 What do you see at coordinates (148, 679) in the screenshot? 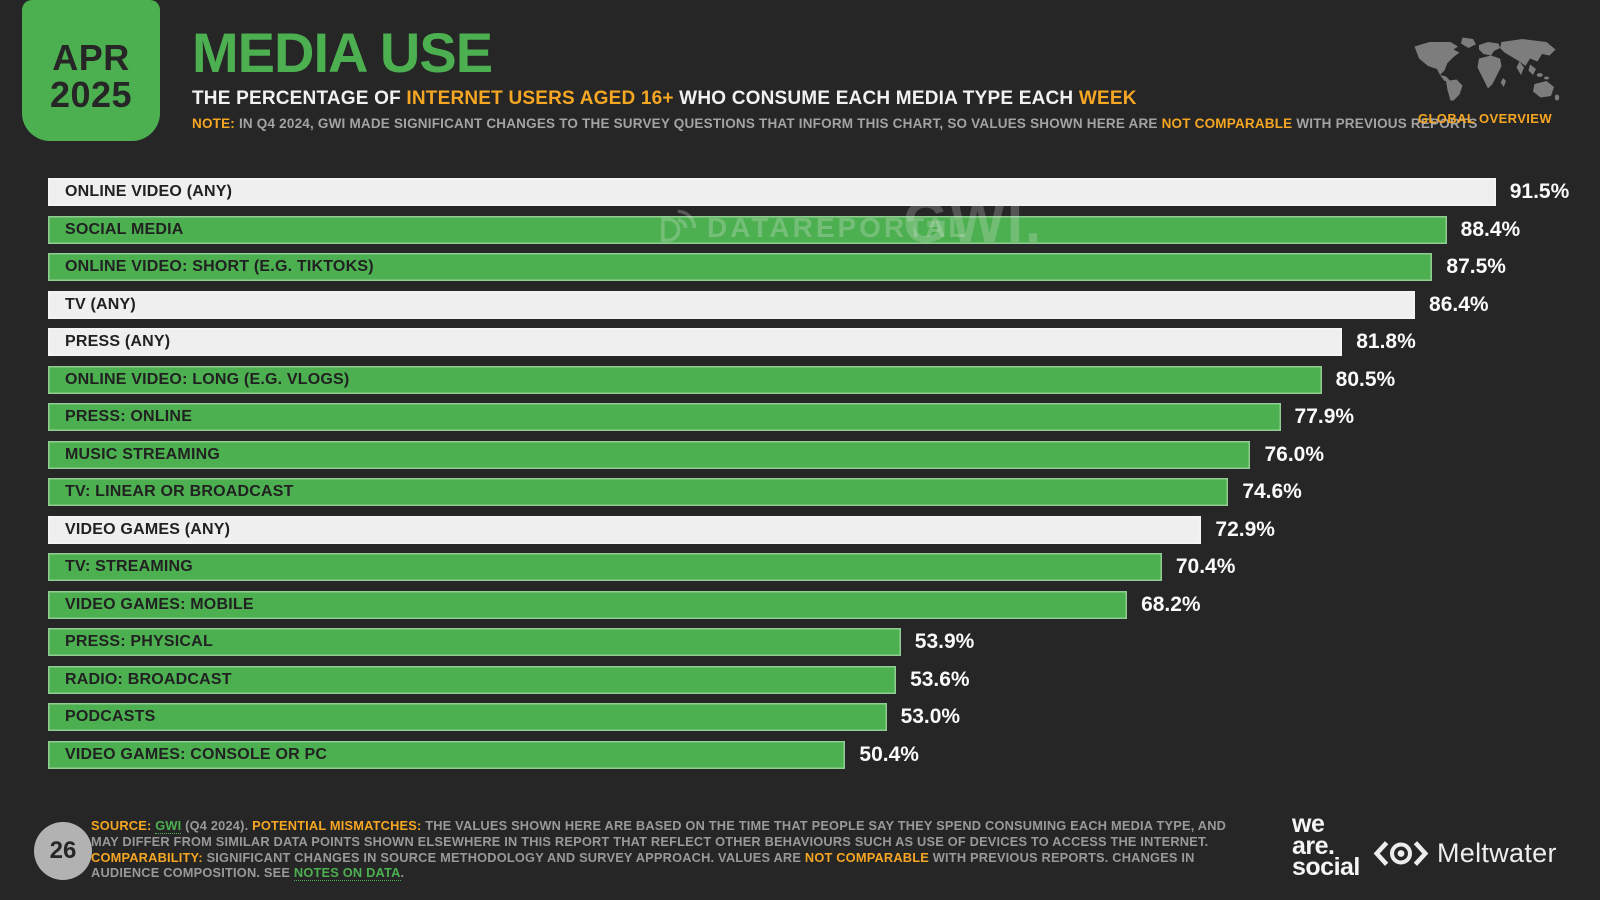
I see `bar-label: RADIO: BROADCAST` at bounding box center [148, 679].